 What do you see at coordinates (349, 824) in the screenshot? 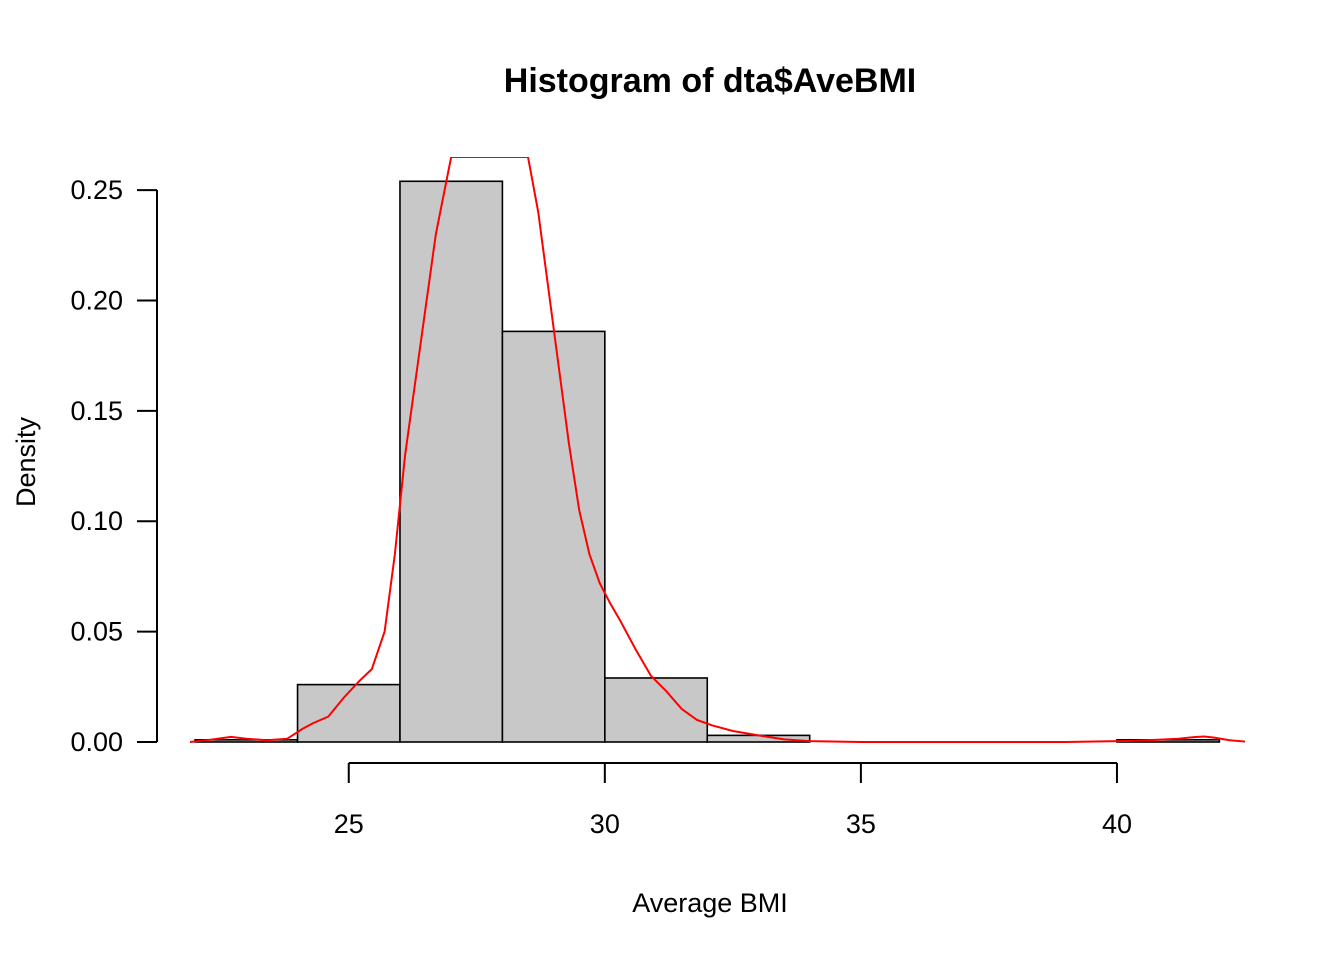
I see `x-tick-label-0: 25` at bounding box center [349, 824].